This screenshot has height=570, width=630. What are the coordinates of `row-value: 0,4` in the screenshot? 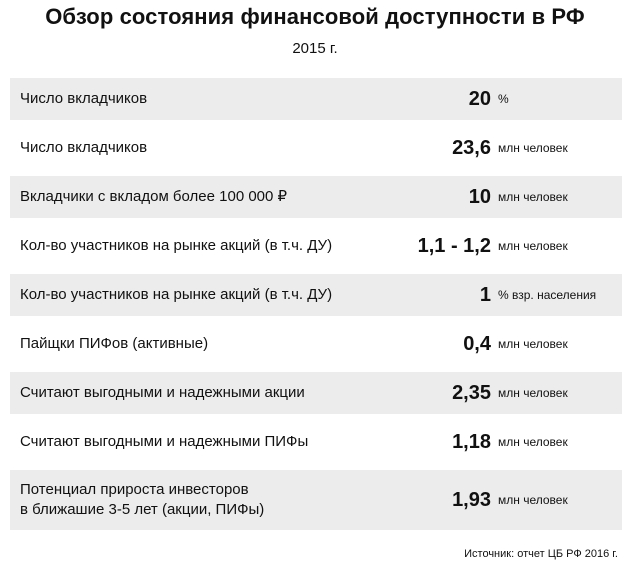 It's located at (477, 343).